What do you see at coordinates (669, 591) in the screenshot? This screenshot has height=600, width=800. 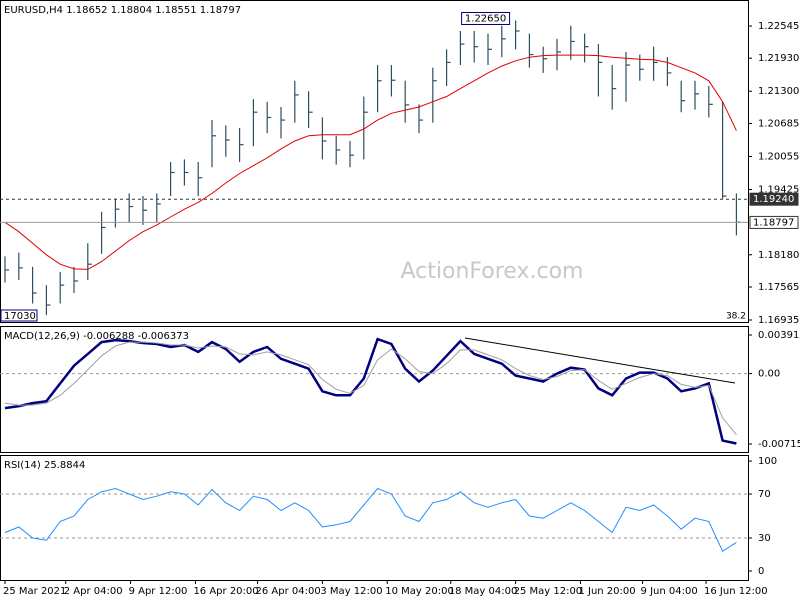 I see `x-tick-label: 9 Jun 04:00` at bounding box center [669, 591].